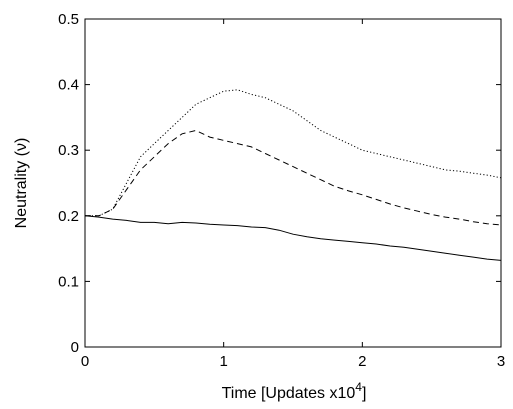  I want to click on y-axis-label: Neutrality (ν), so click(21, 183).